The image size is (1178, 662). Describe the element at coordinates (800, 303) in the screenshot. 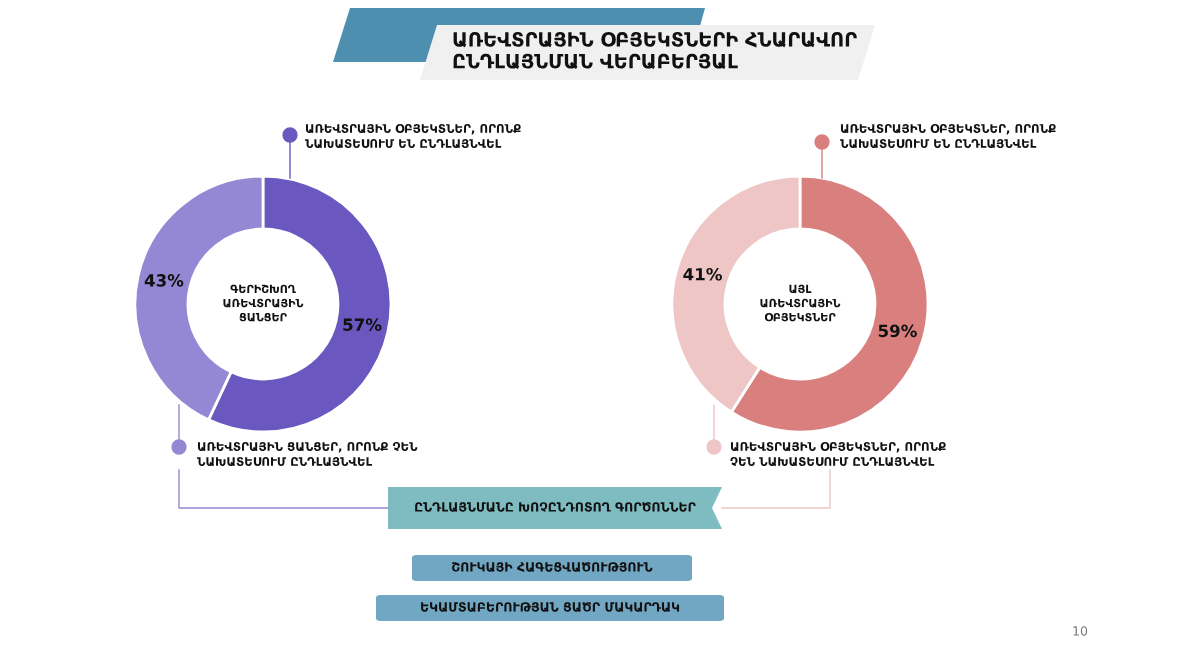

I see `text: ԱՅԼ ԱՌԵՎՏՐԱՅԻՆ ՕԲՅԵԿՏՆԵՐ` at that location.